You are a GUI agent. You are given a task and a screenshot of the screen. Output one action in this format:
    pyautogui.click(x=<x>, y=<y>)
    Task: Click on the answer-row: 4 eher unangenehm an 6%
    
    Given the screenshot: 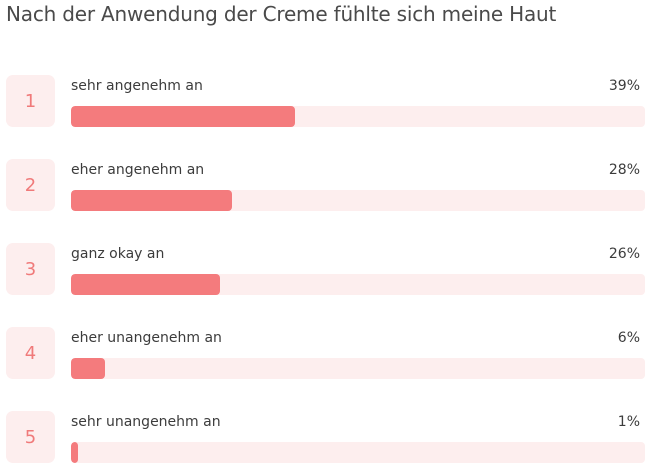 What is the action you would take?
    pyautogui.click(x=325, y=353)
    